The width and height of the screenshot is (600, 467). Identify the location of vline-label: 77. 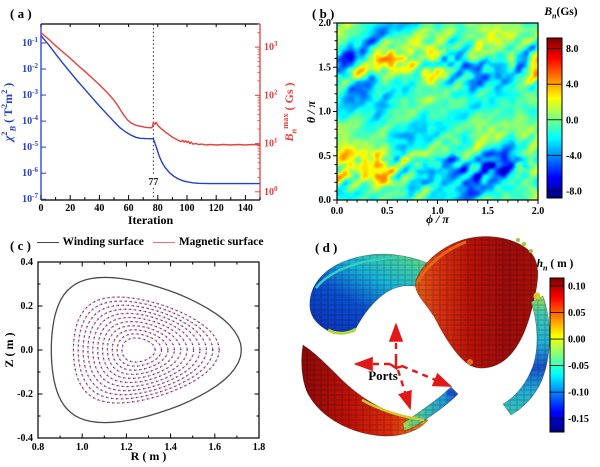
(153, 182).